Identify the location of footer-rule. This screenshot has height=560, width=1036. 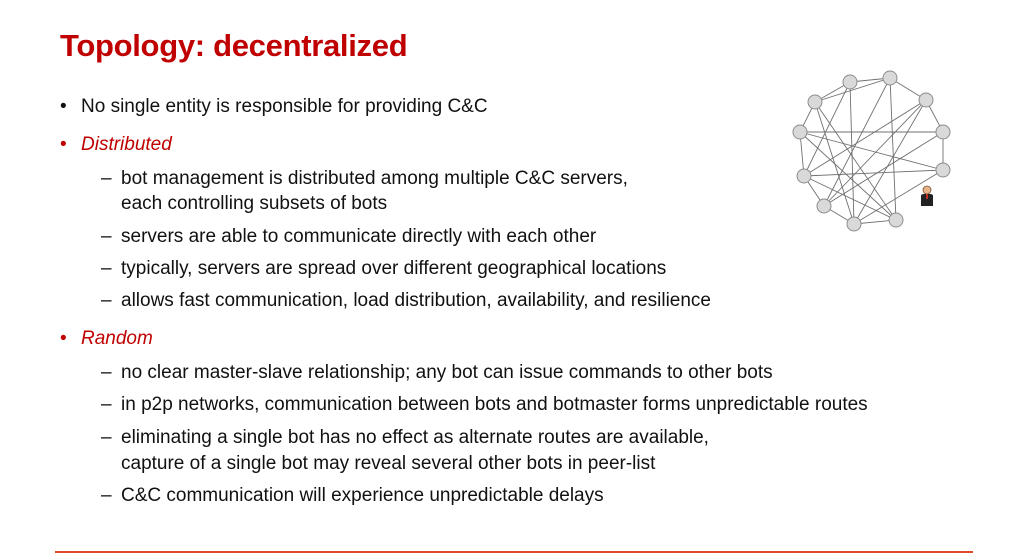
(514, 552).